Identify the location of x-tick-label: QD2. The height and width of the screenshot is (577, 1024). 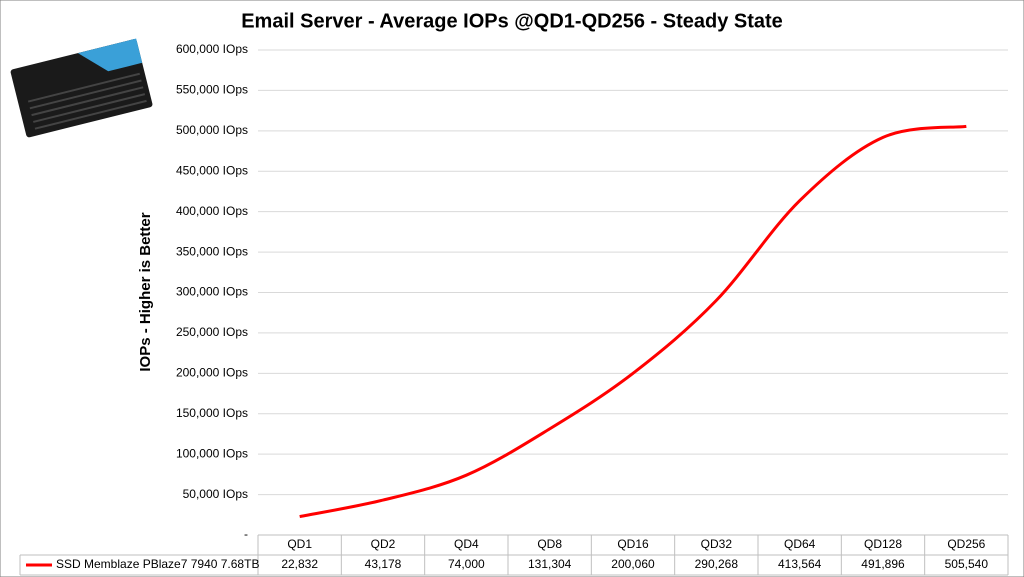
(383, 544).